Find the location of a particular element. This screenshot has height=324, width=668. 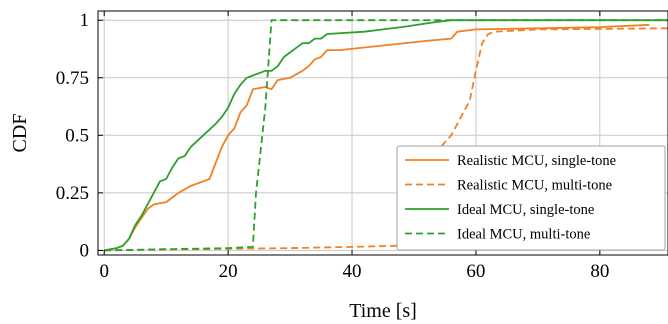

legend-entry-2: Realistic MCU, multi-tone is located at coordinates (534, 186).